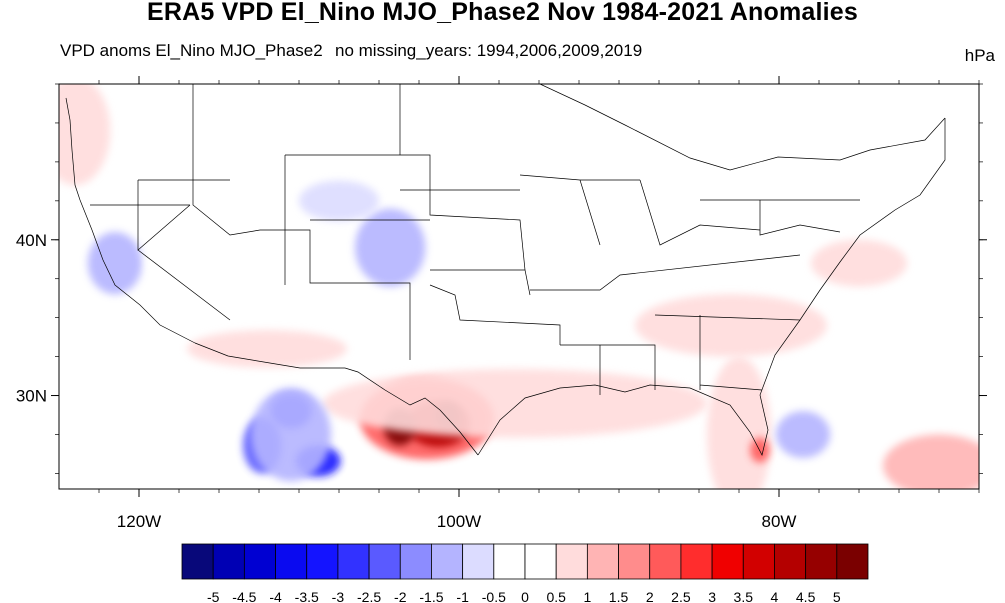 This screenshot has height=603, width=1005. What do you see at coordinates (213, 596) in the screenshot?
I see `colorbar-label-0: -5` at bounding box center [213, 596].